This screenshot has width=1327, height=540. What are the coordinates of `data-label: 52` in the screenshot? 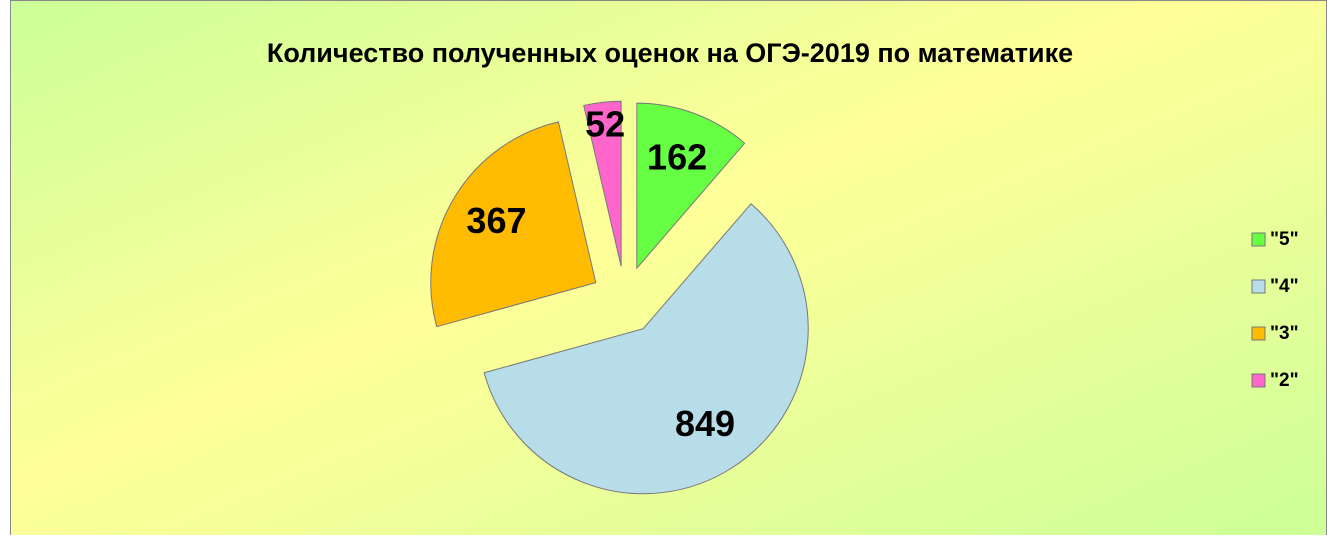 It's located at (605, 123).